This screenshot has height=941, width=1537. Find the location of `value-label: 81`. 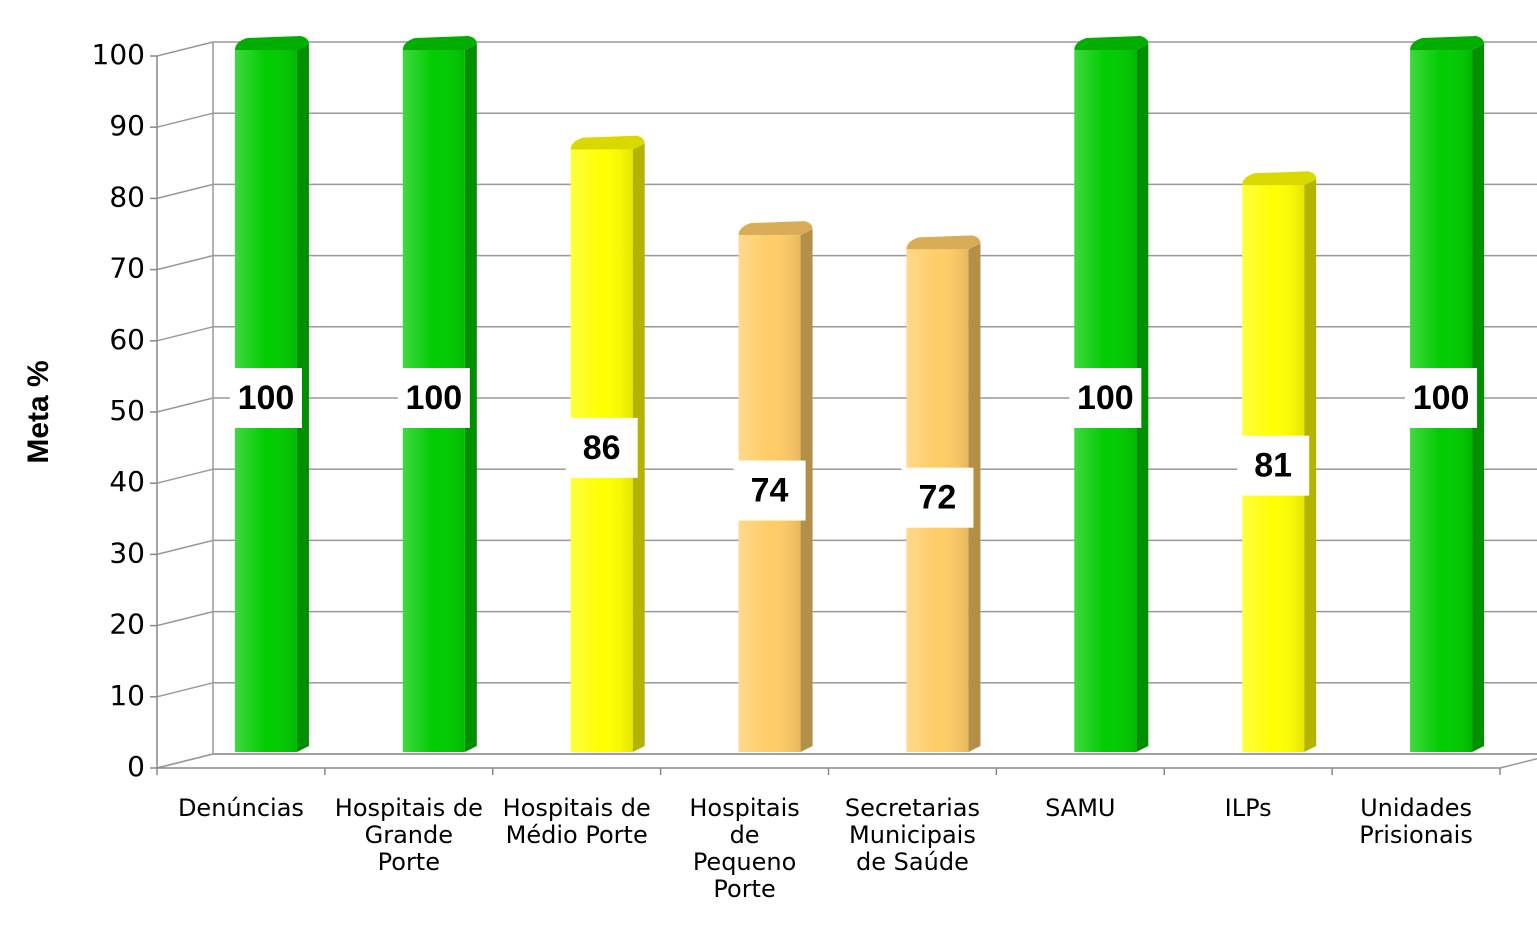

value-label: 81 is located at coordinates (1273, 466).